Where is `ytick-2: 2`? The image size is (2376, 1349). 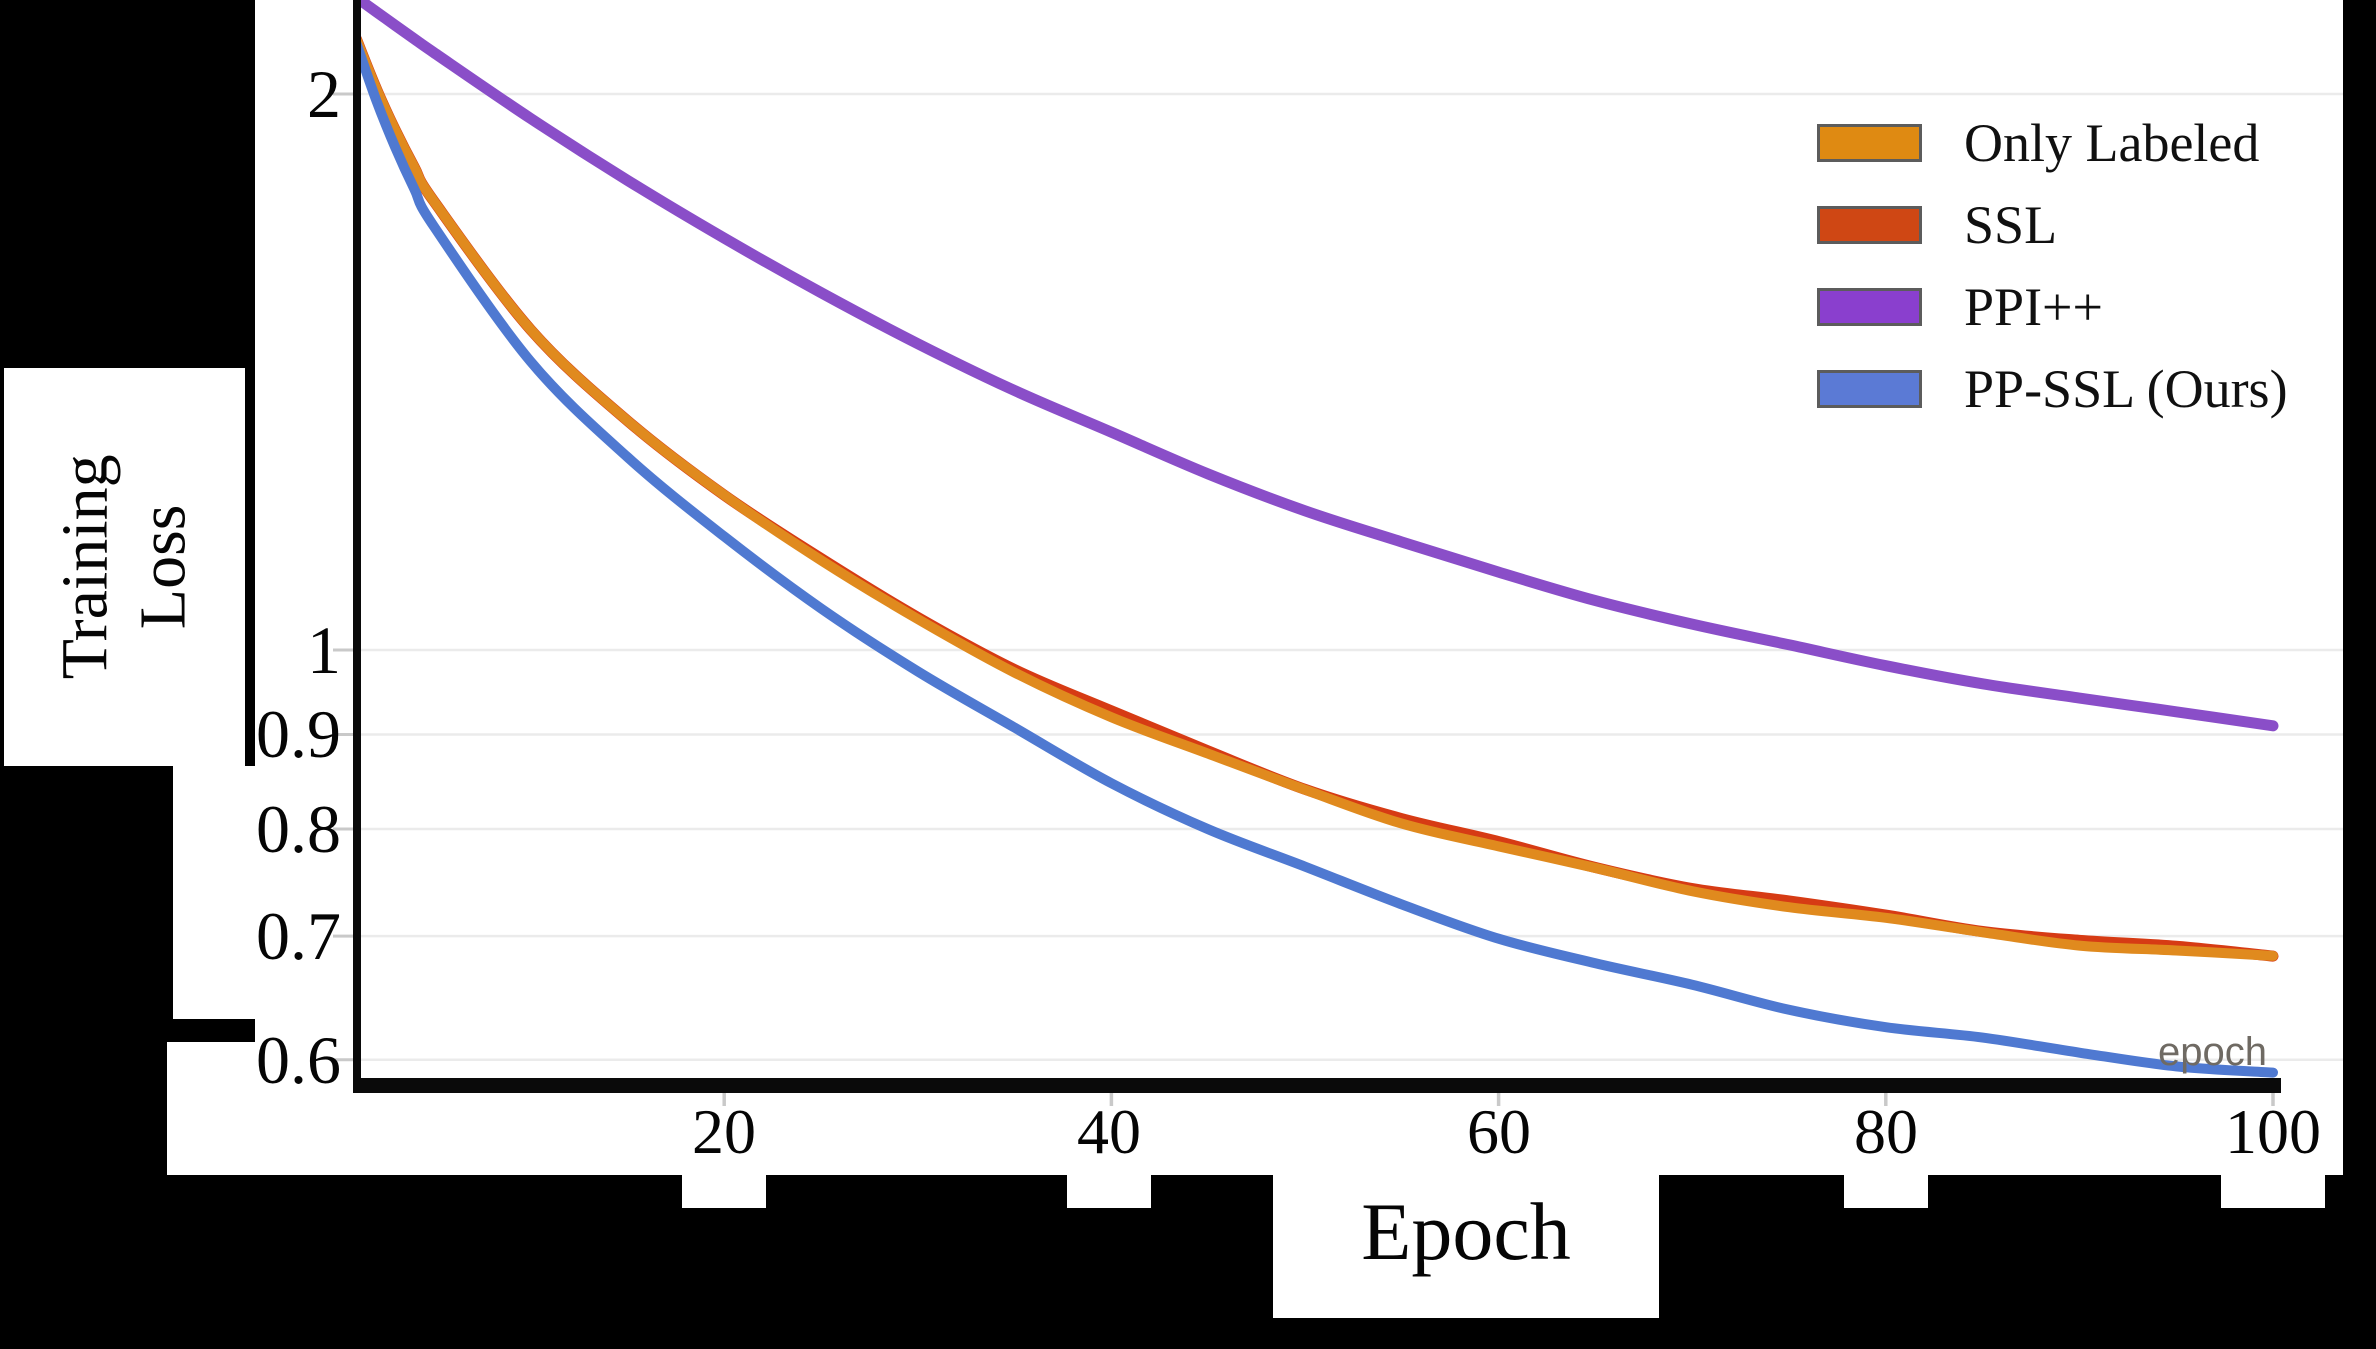 ytick-2: 2 is located at coordinates (324, 94).